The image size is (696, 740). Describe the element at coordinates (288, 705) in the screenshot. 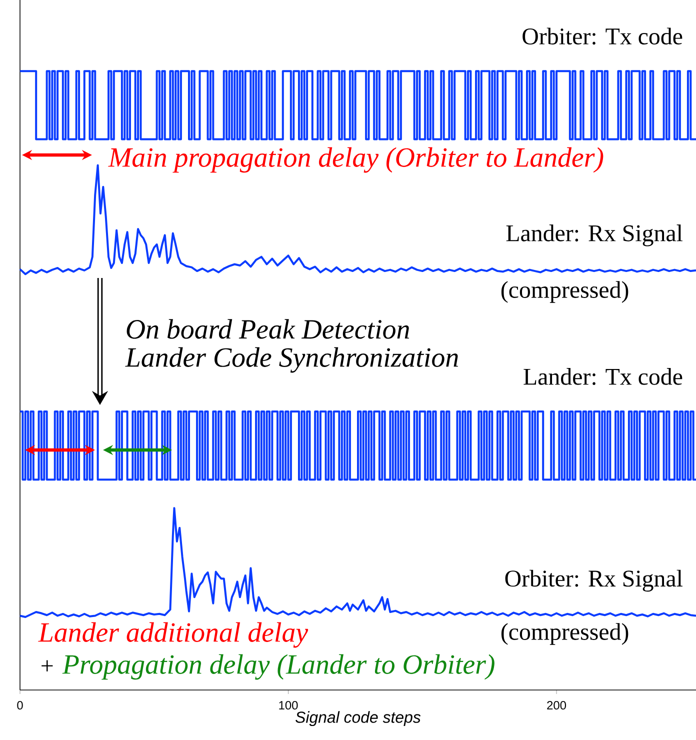

I see `x-tick-label: 100` at that location.